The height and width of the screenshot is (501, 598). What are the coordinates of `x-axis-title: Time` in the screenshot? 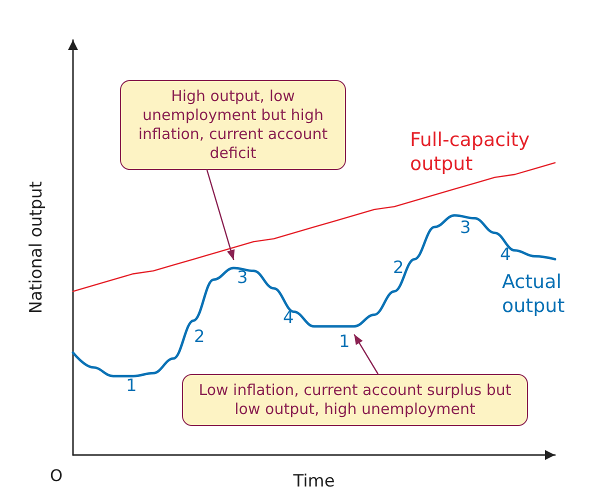 It's located at (313, 482).